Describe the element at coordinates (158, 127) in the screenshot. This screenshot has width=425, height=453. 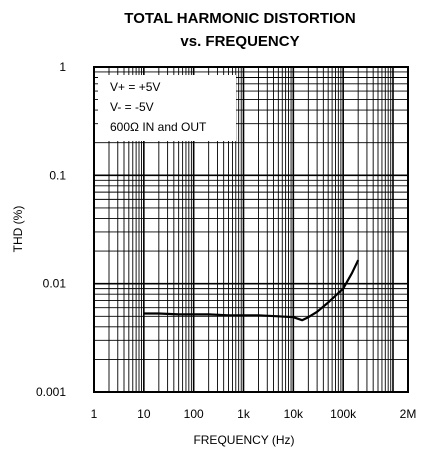
I see `annotation-impedance: 600Ω IN and OUT` at that location.